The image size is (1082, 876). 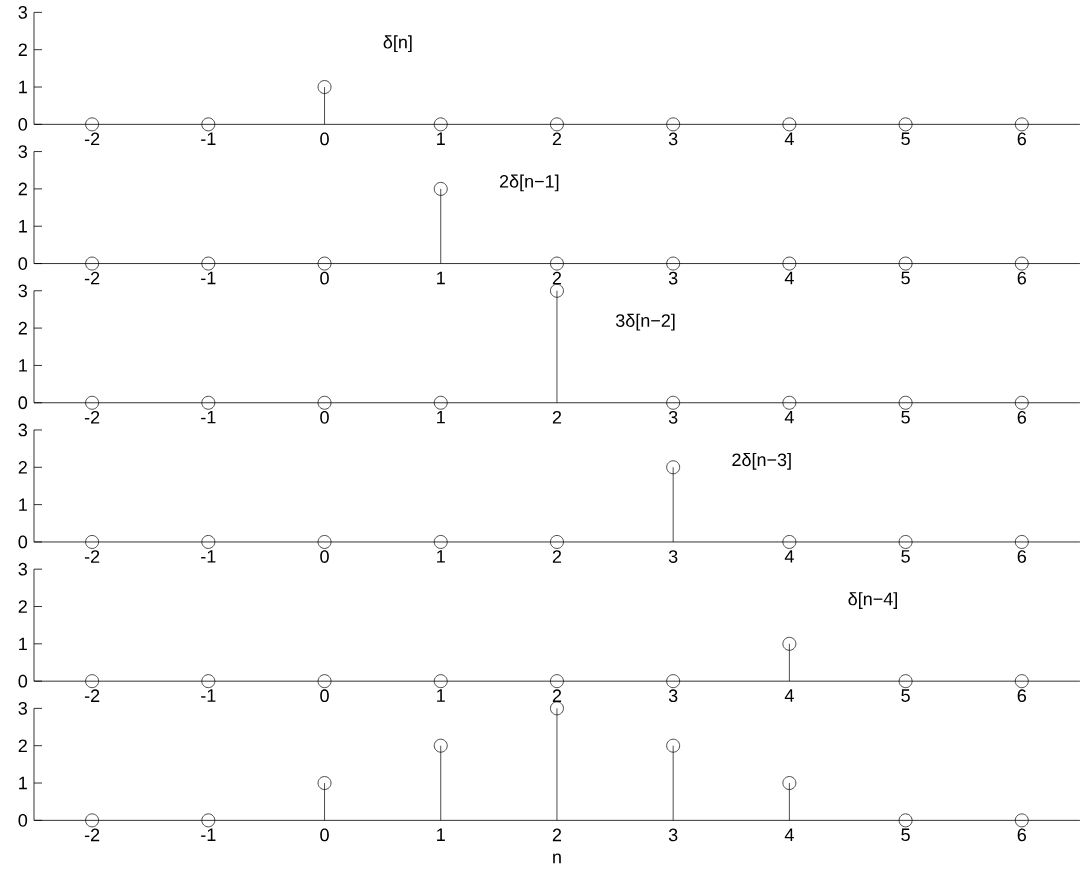 I want to click on text: δ[n−4], so click(x=872, y=600).